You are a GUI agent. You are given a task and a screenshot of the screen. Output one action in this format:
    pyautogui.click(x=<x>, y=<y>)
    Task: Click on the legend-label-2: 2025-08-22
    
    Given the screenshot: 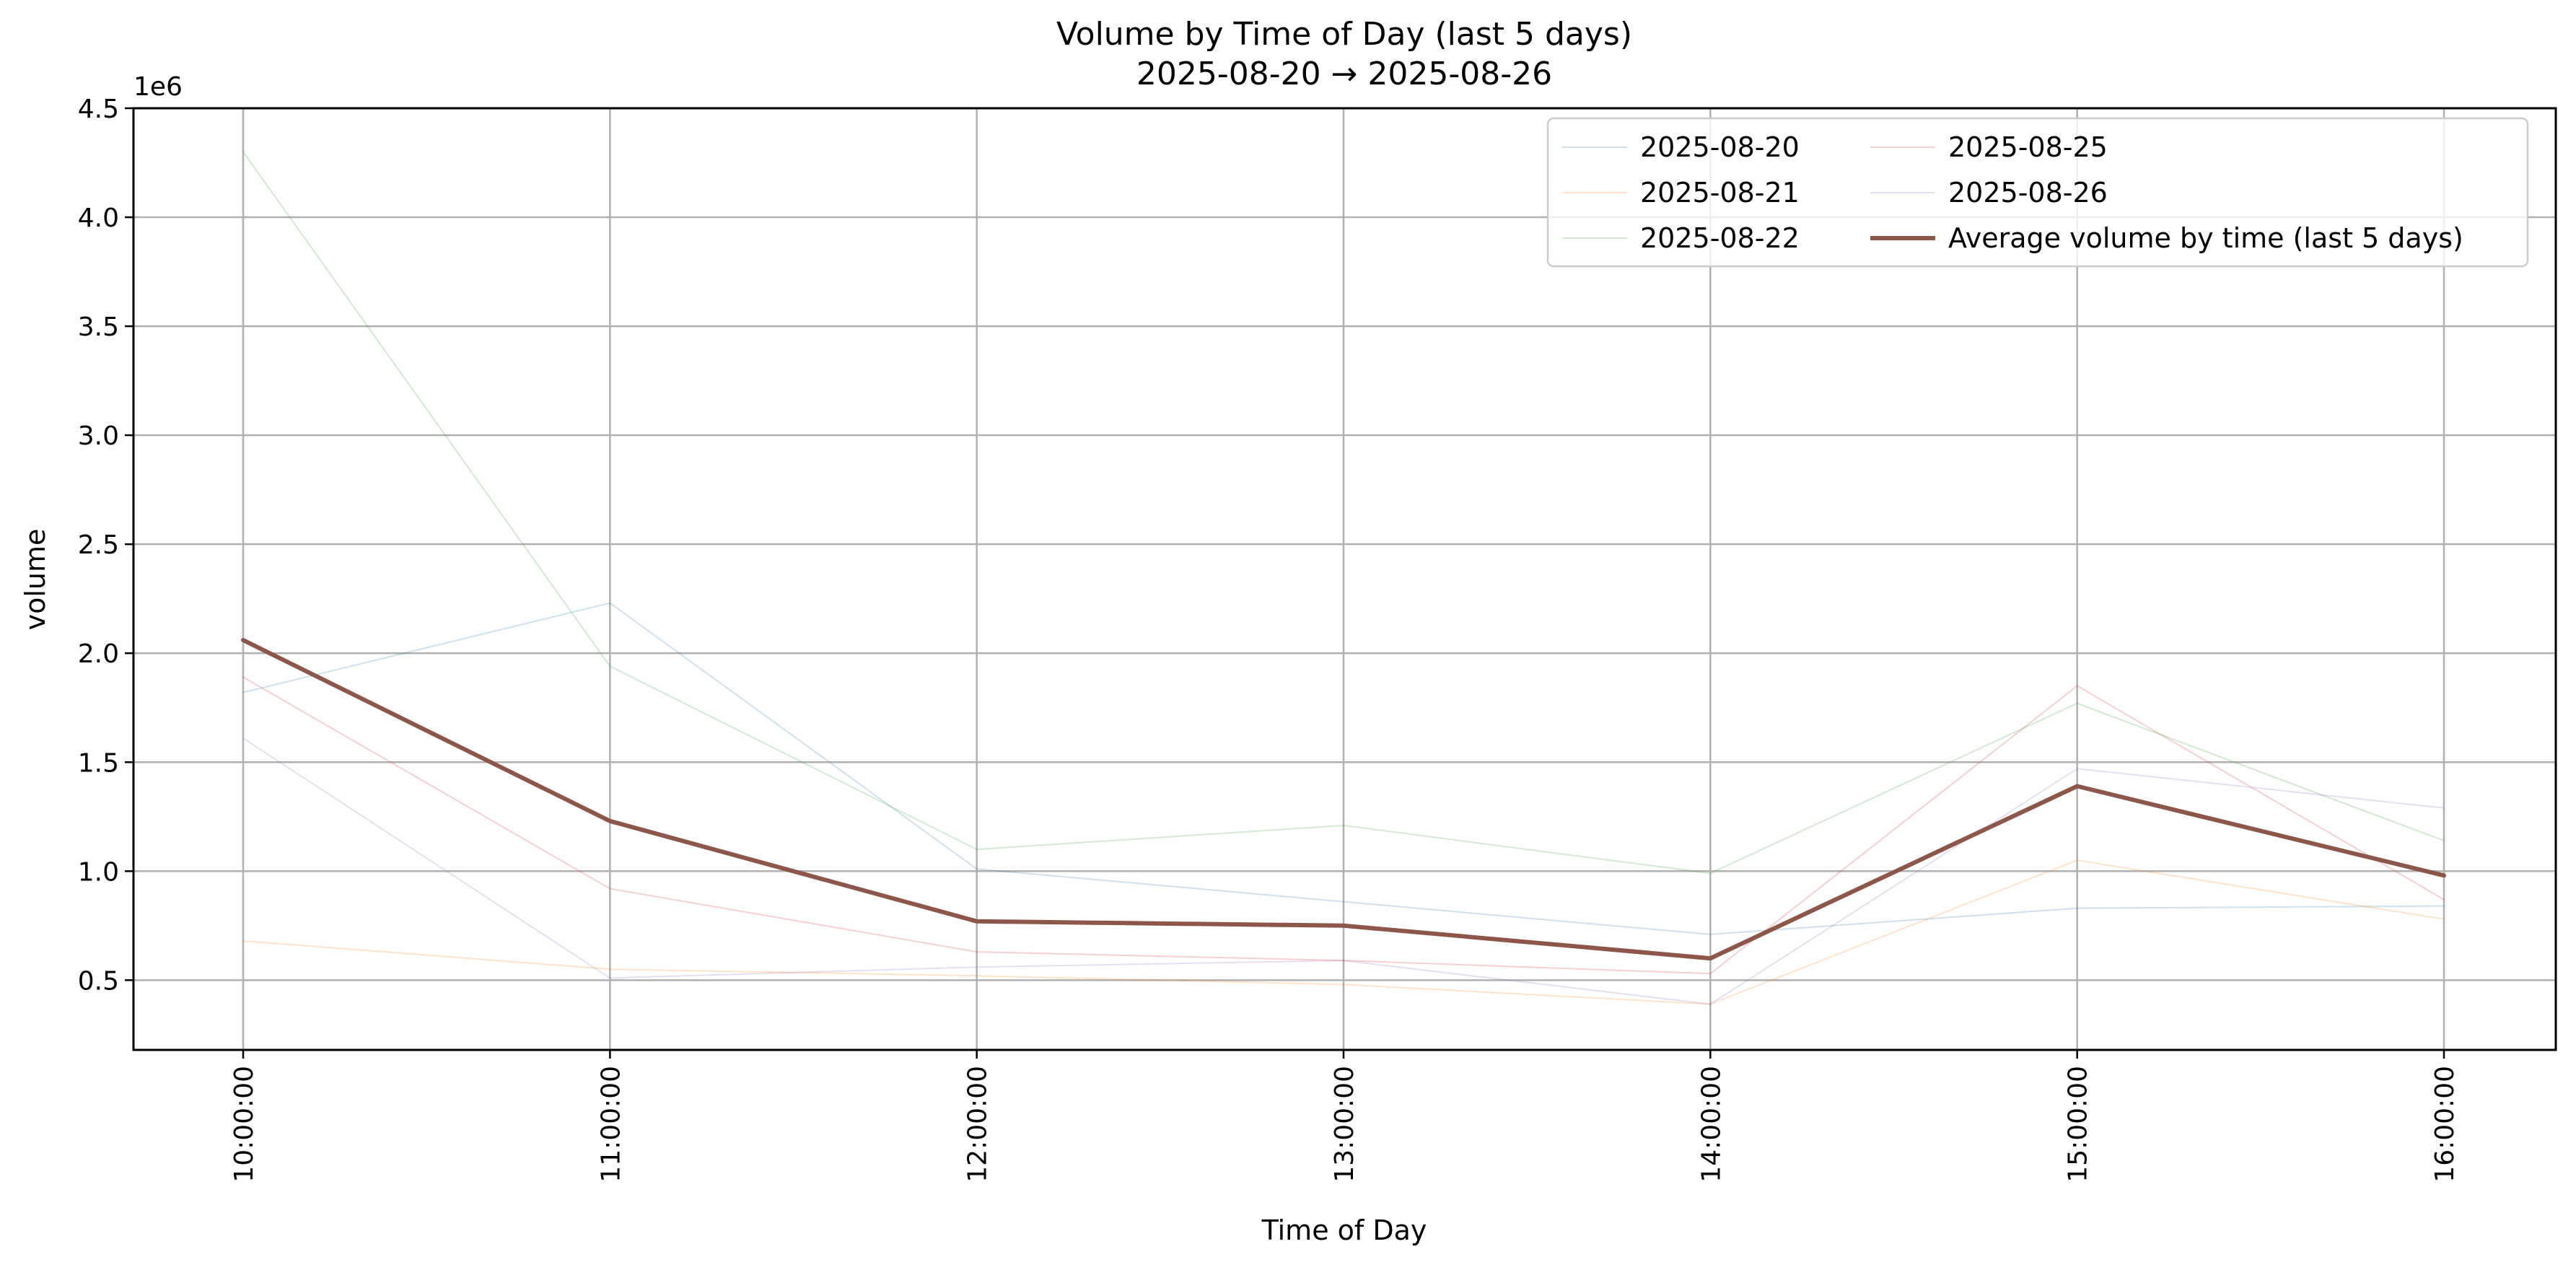 What is the action you would take?
    pyautogui.click(x=1720, y=238)
    